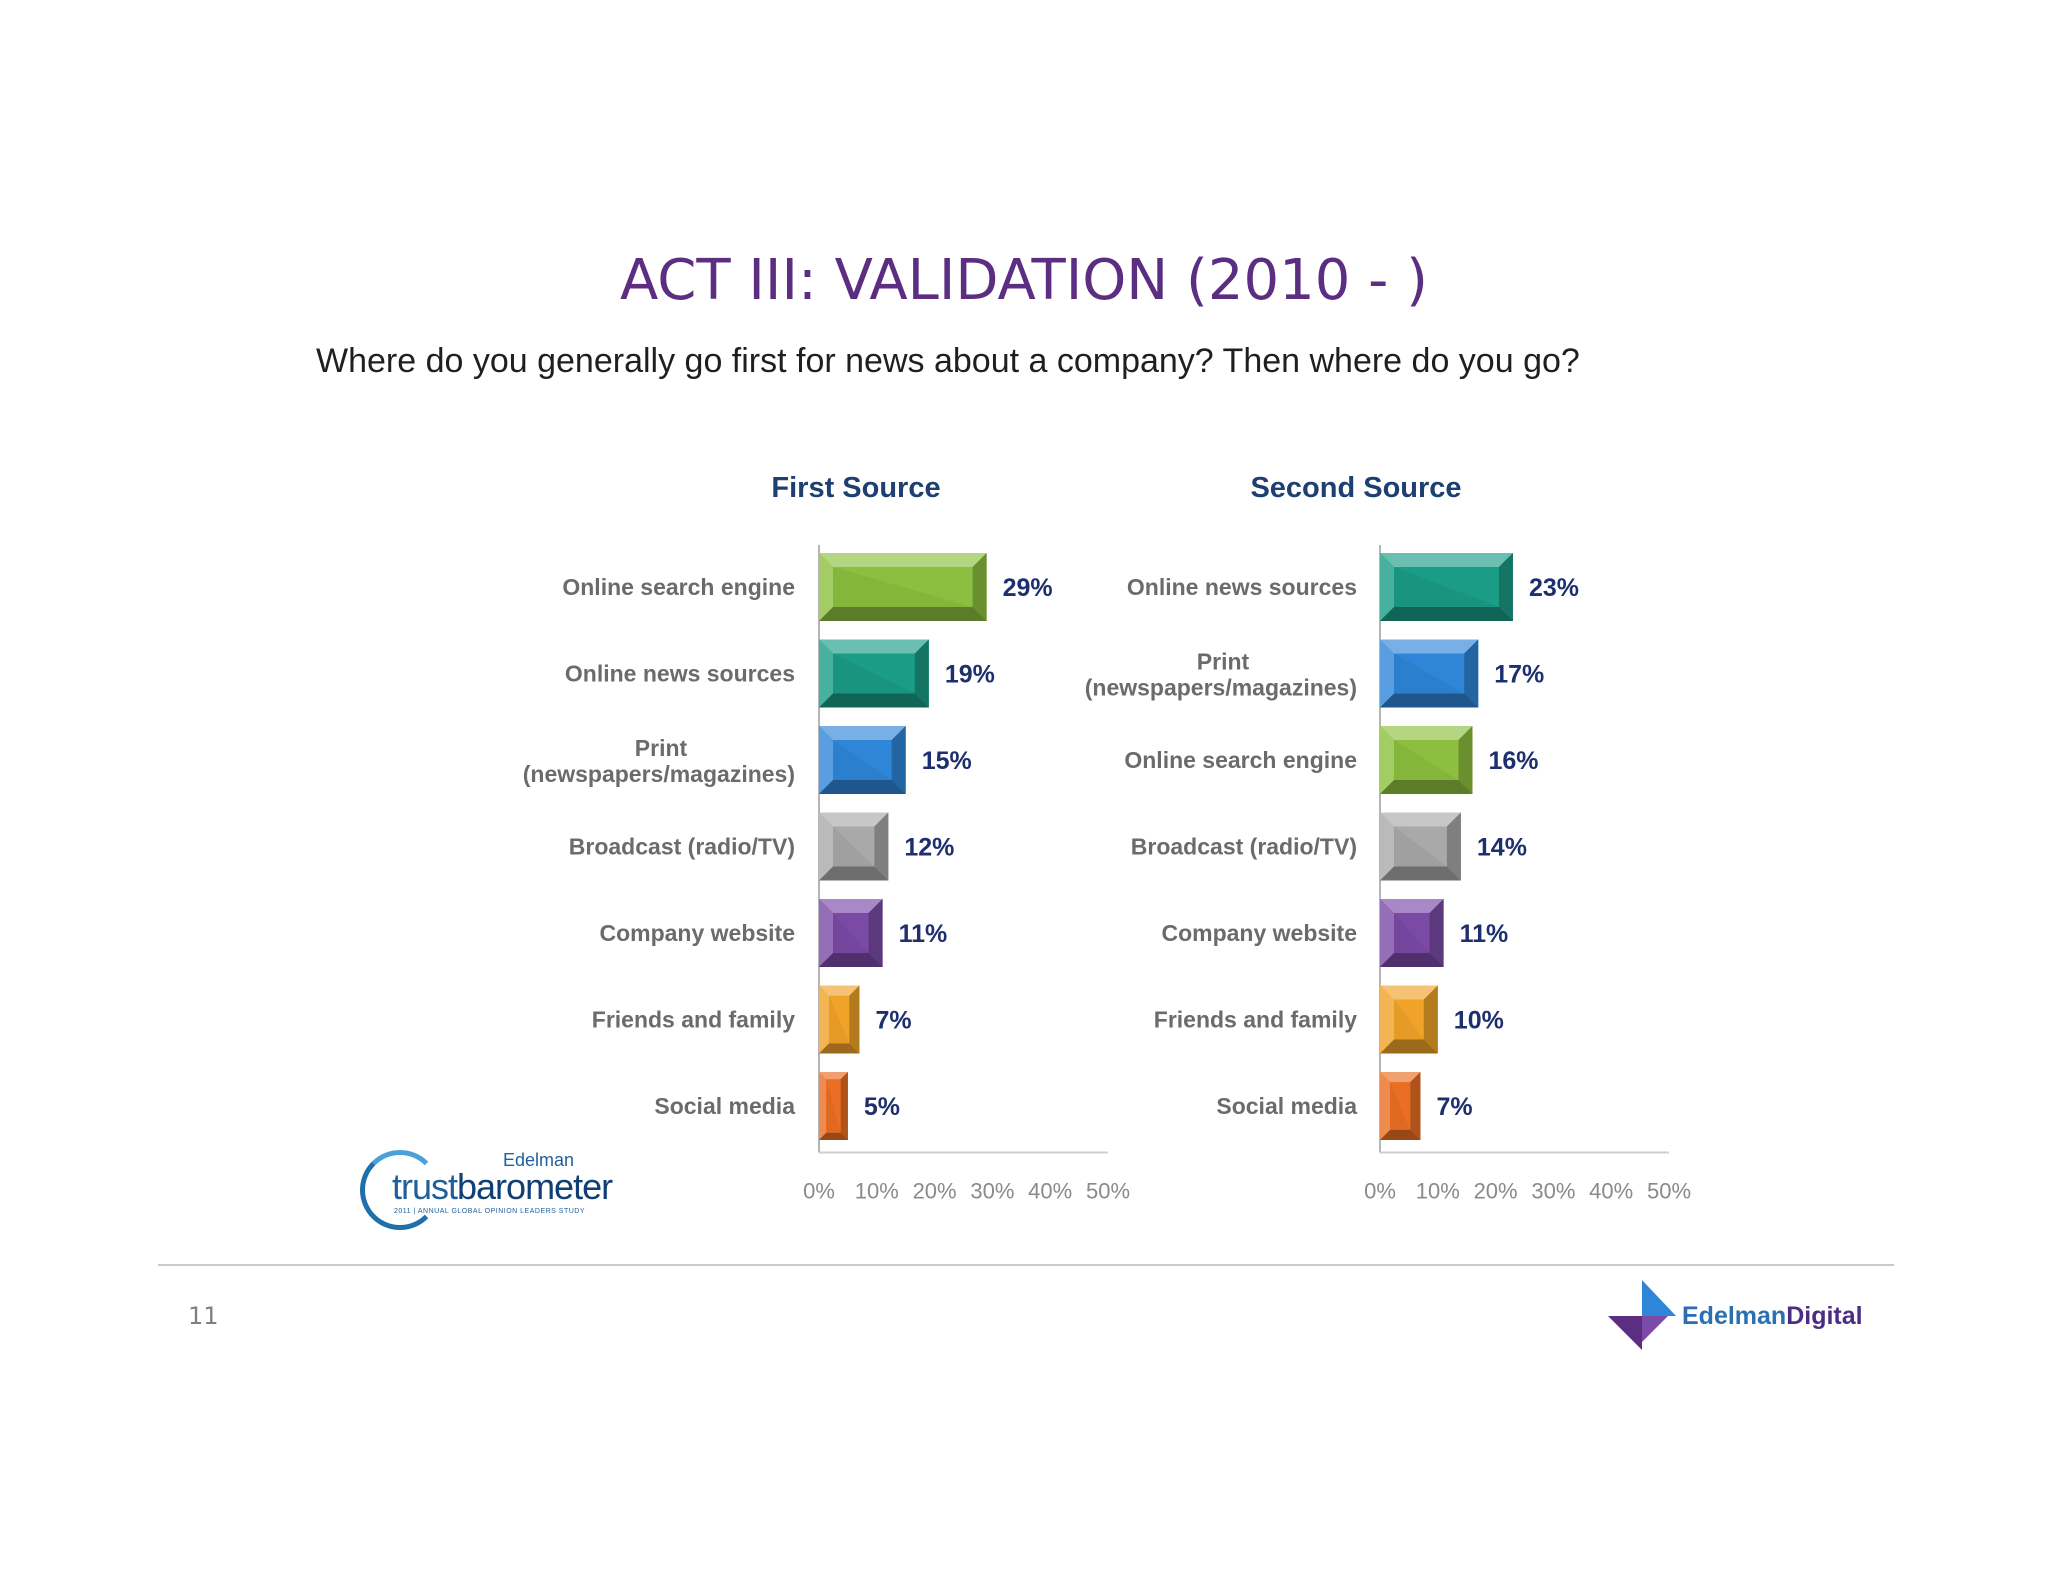 Image resolution: width=2048 pixels, height=1582 pixels. I want to click on bar-value-label: 11%, so click(923, 934).